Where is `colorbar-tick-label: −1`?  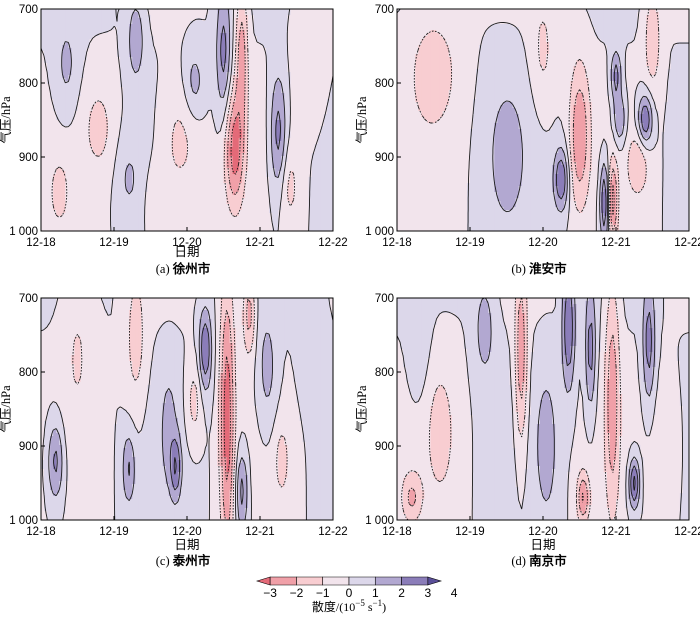 colorbar-tick-label: −1 is located at coordinates (323, 593).